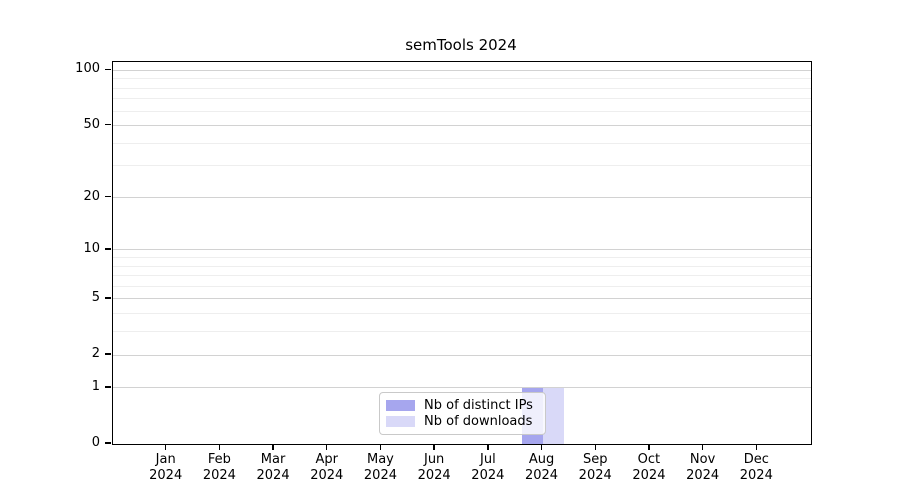 The image size is (900, 500). I want to click on y-tick-label: 50, so click(91, 124).